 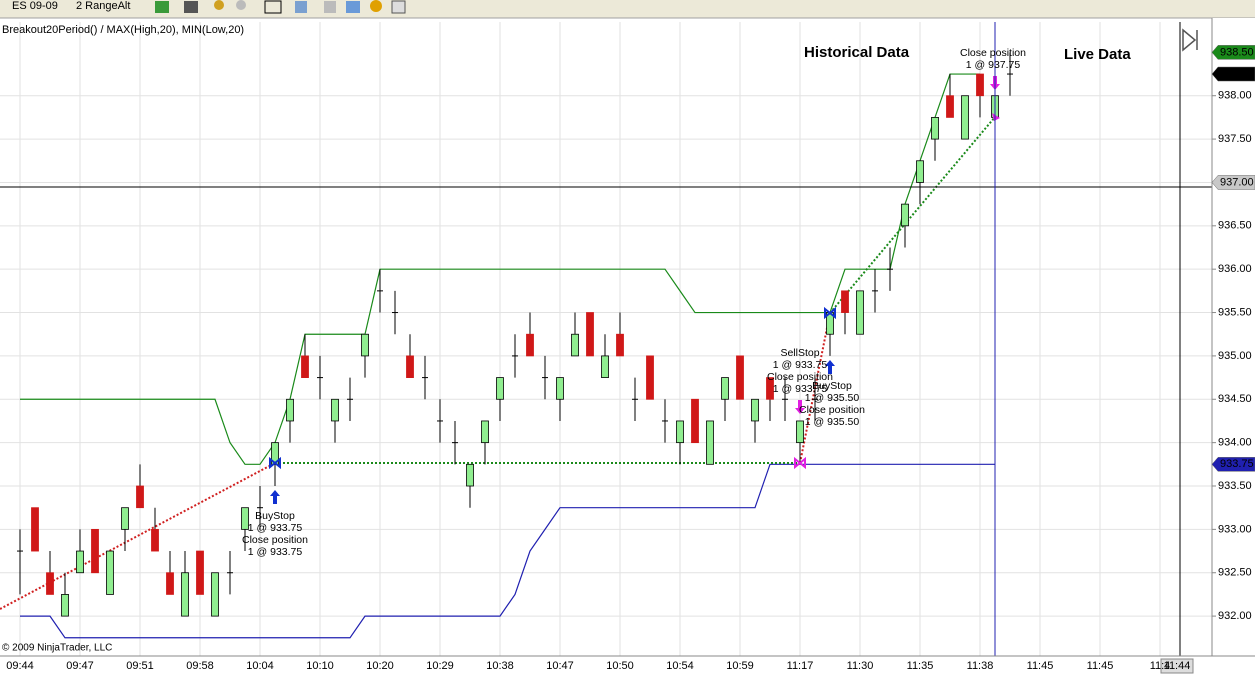 What do you see at coordinates (1237, 464) in the screenshot?
I see `price-marker-label: 933.75` at bounding box center [1237, 464].